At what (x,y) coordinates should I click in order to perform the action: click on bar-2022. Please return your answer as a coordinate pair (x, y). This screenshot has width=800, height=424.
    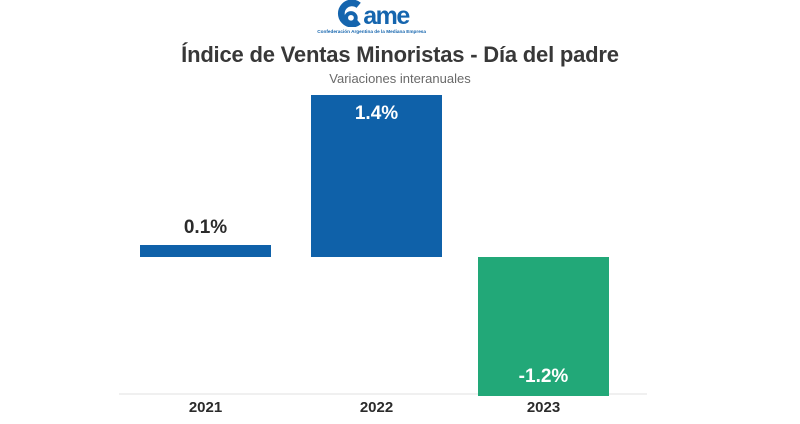
    Looking at the image, I should click on (376, 176).